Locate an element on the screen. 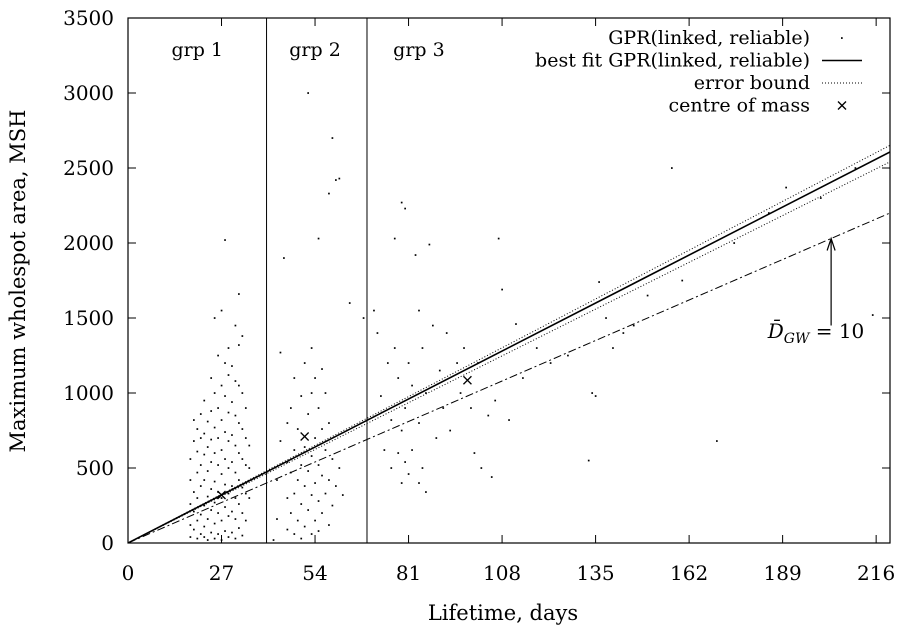 This screenshot has width=900, height=631. y-tick-label: 1500 is located at coordinates (88, 318).